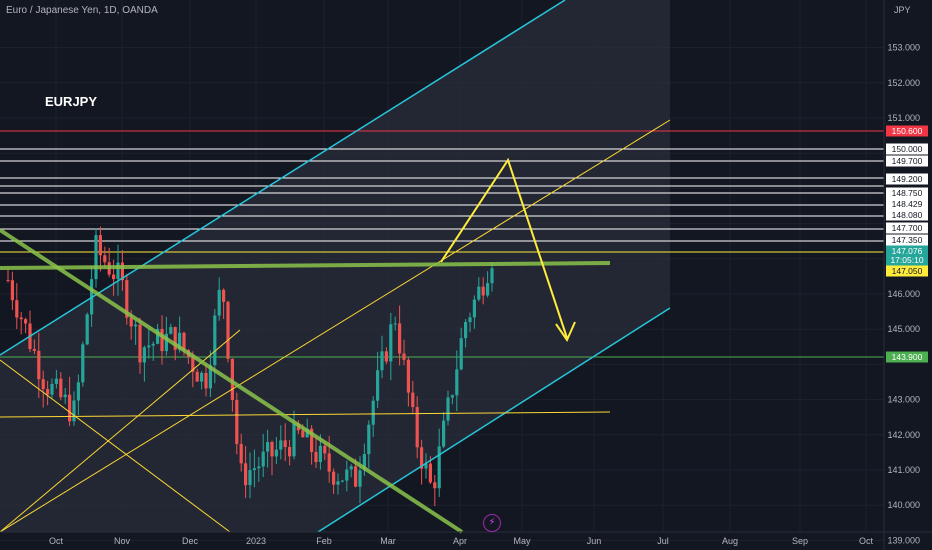  What do you see at coordinates (305, 414) in the screenshot?
I see `yellow-horizontal-line` at bounding box center [305, 414].